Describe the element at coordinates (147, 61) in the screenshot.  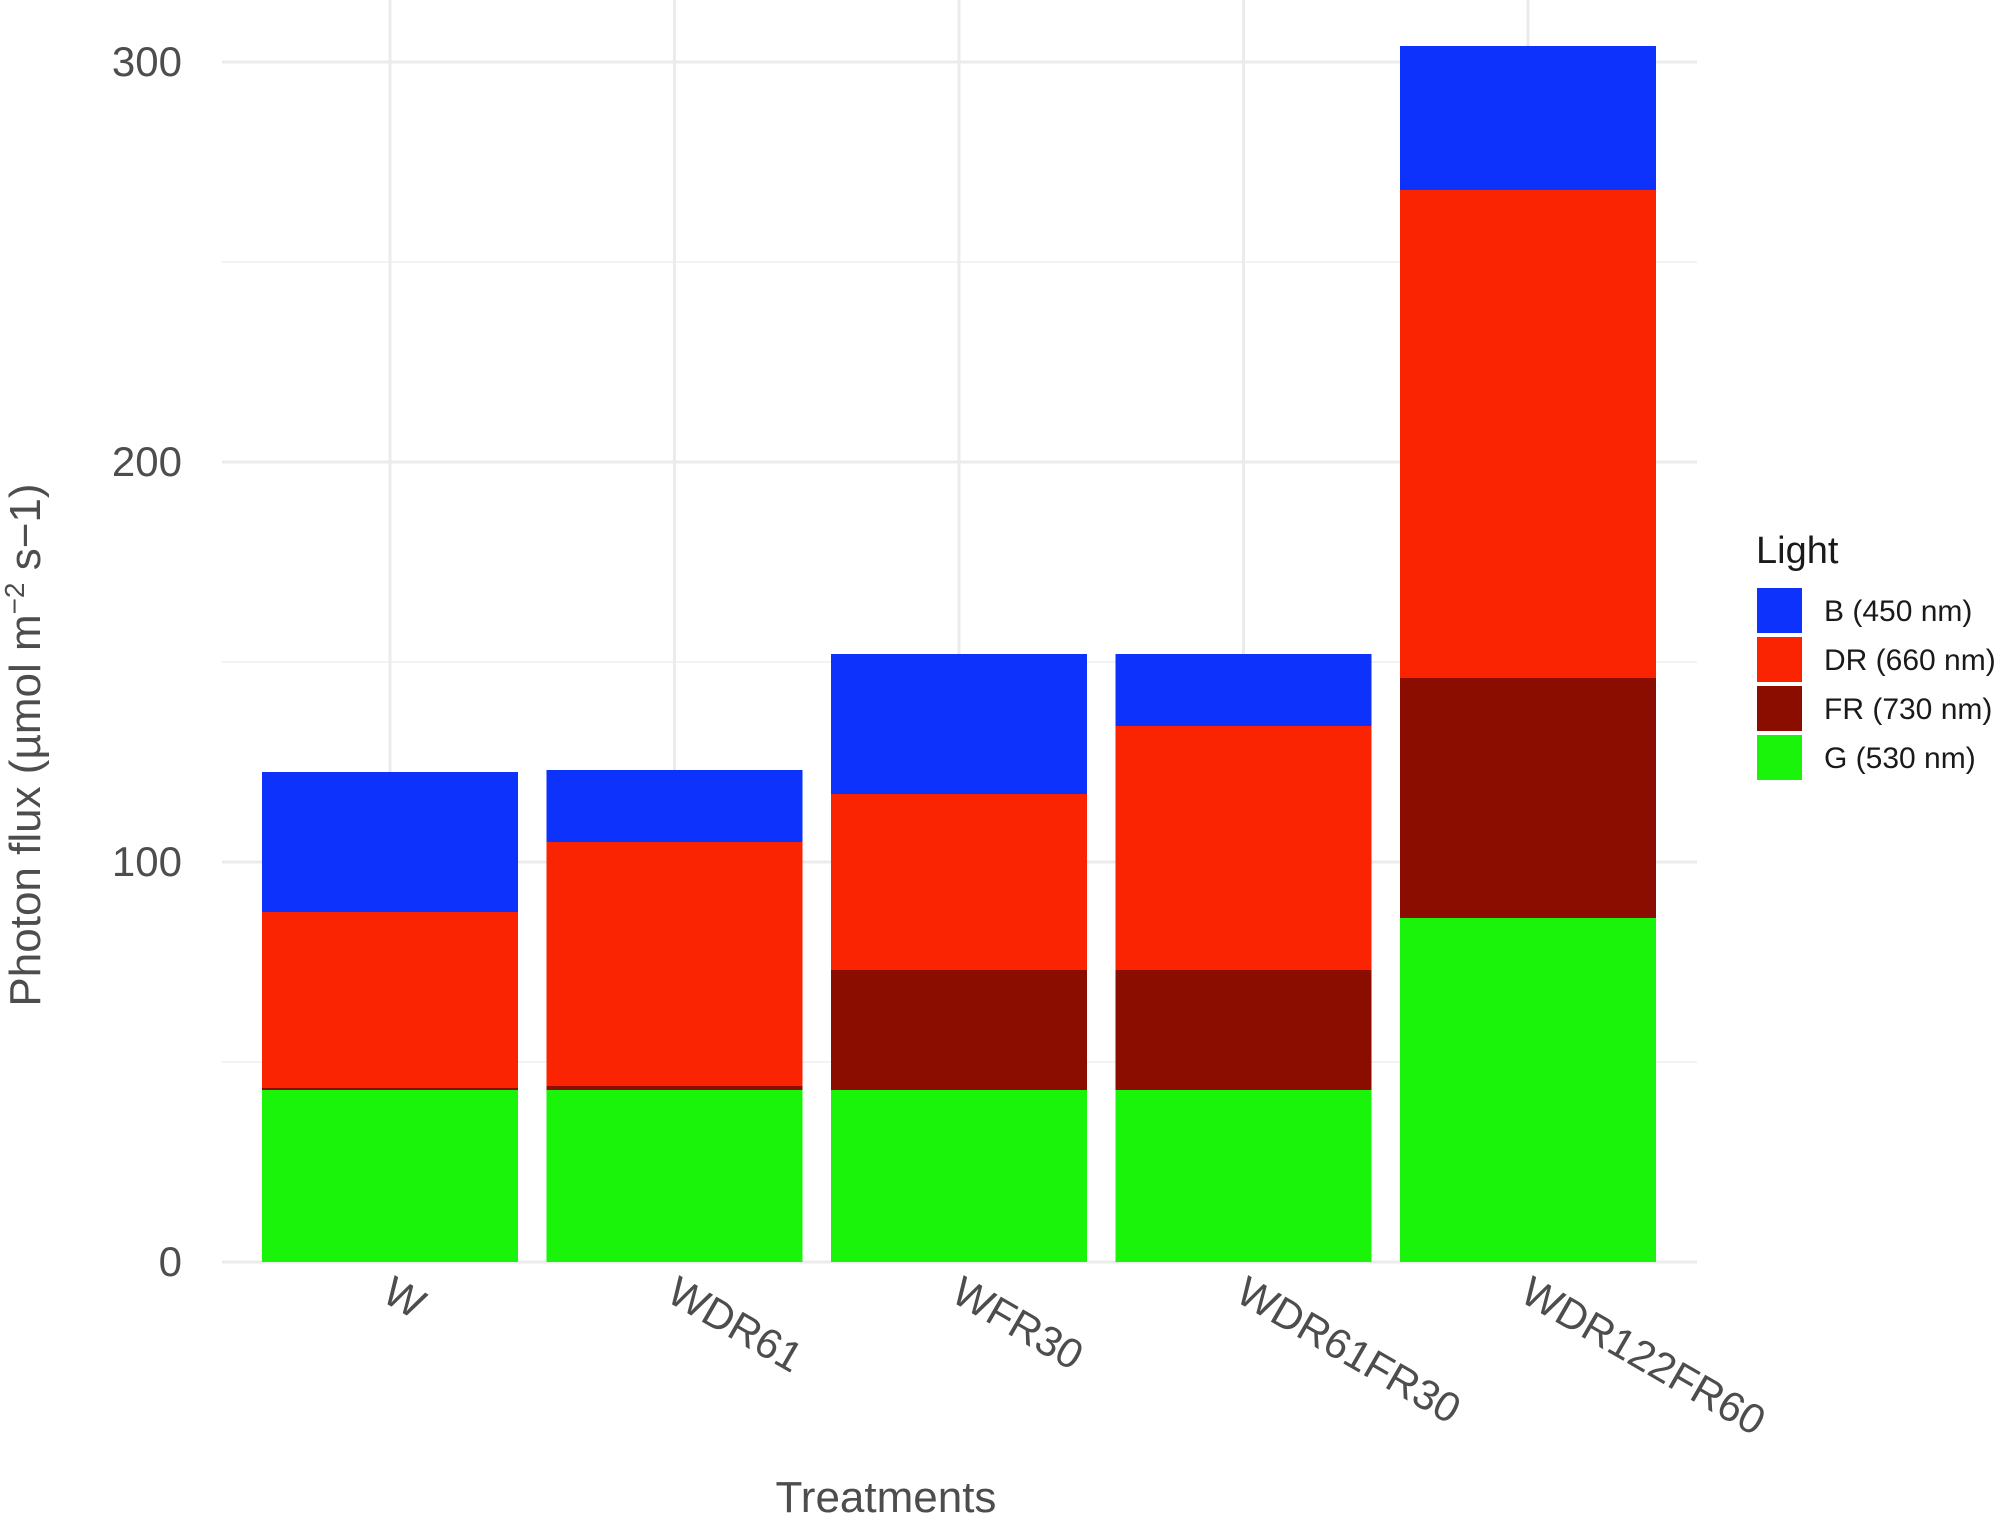
I see `y-tick-label-300: 300` at that location.